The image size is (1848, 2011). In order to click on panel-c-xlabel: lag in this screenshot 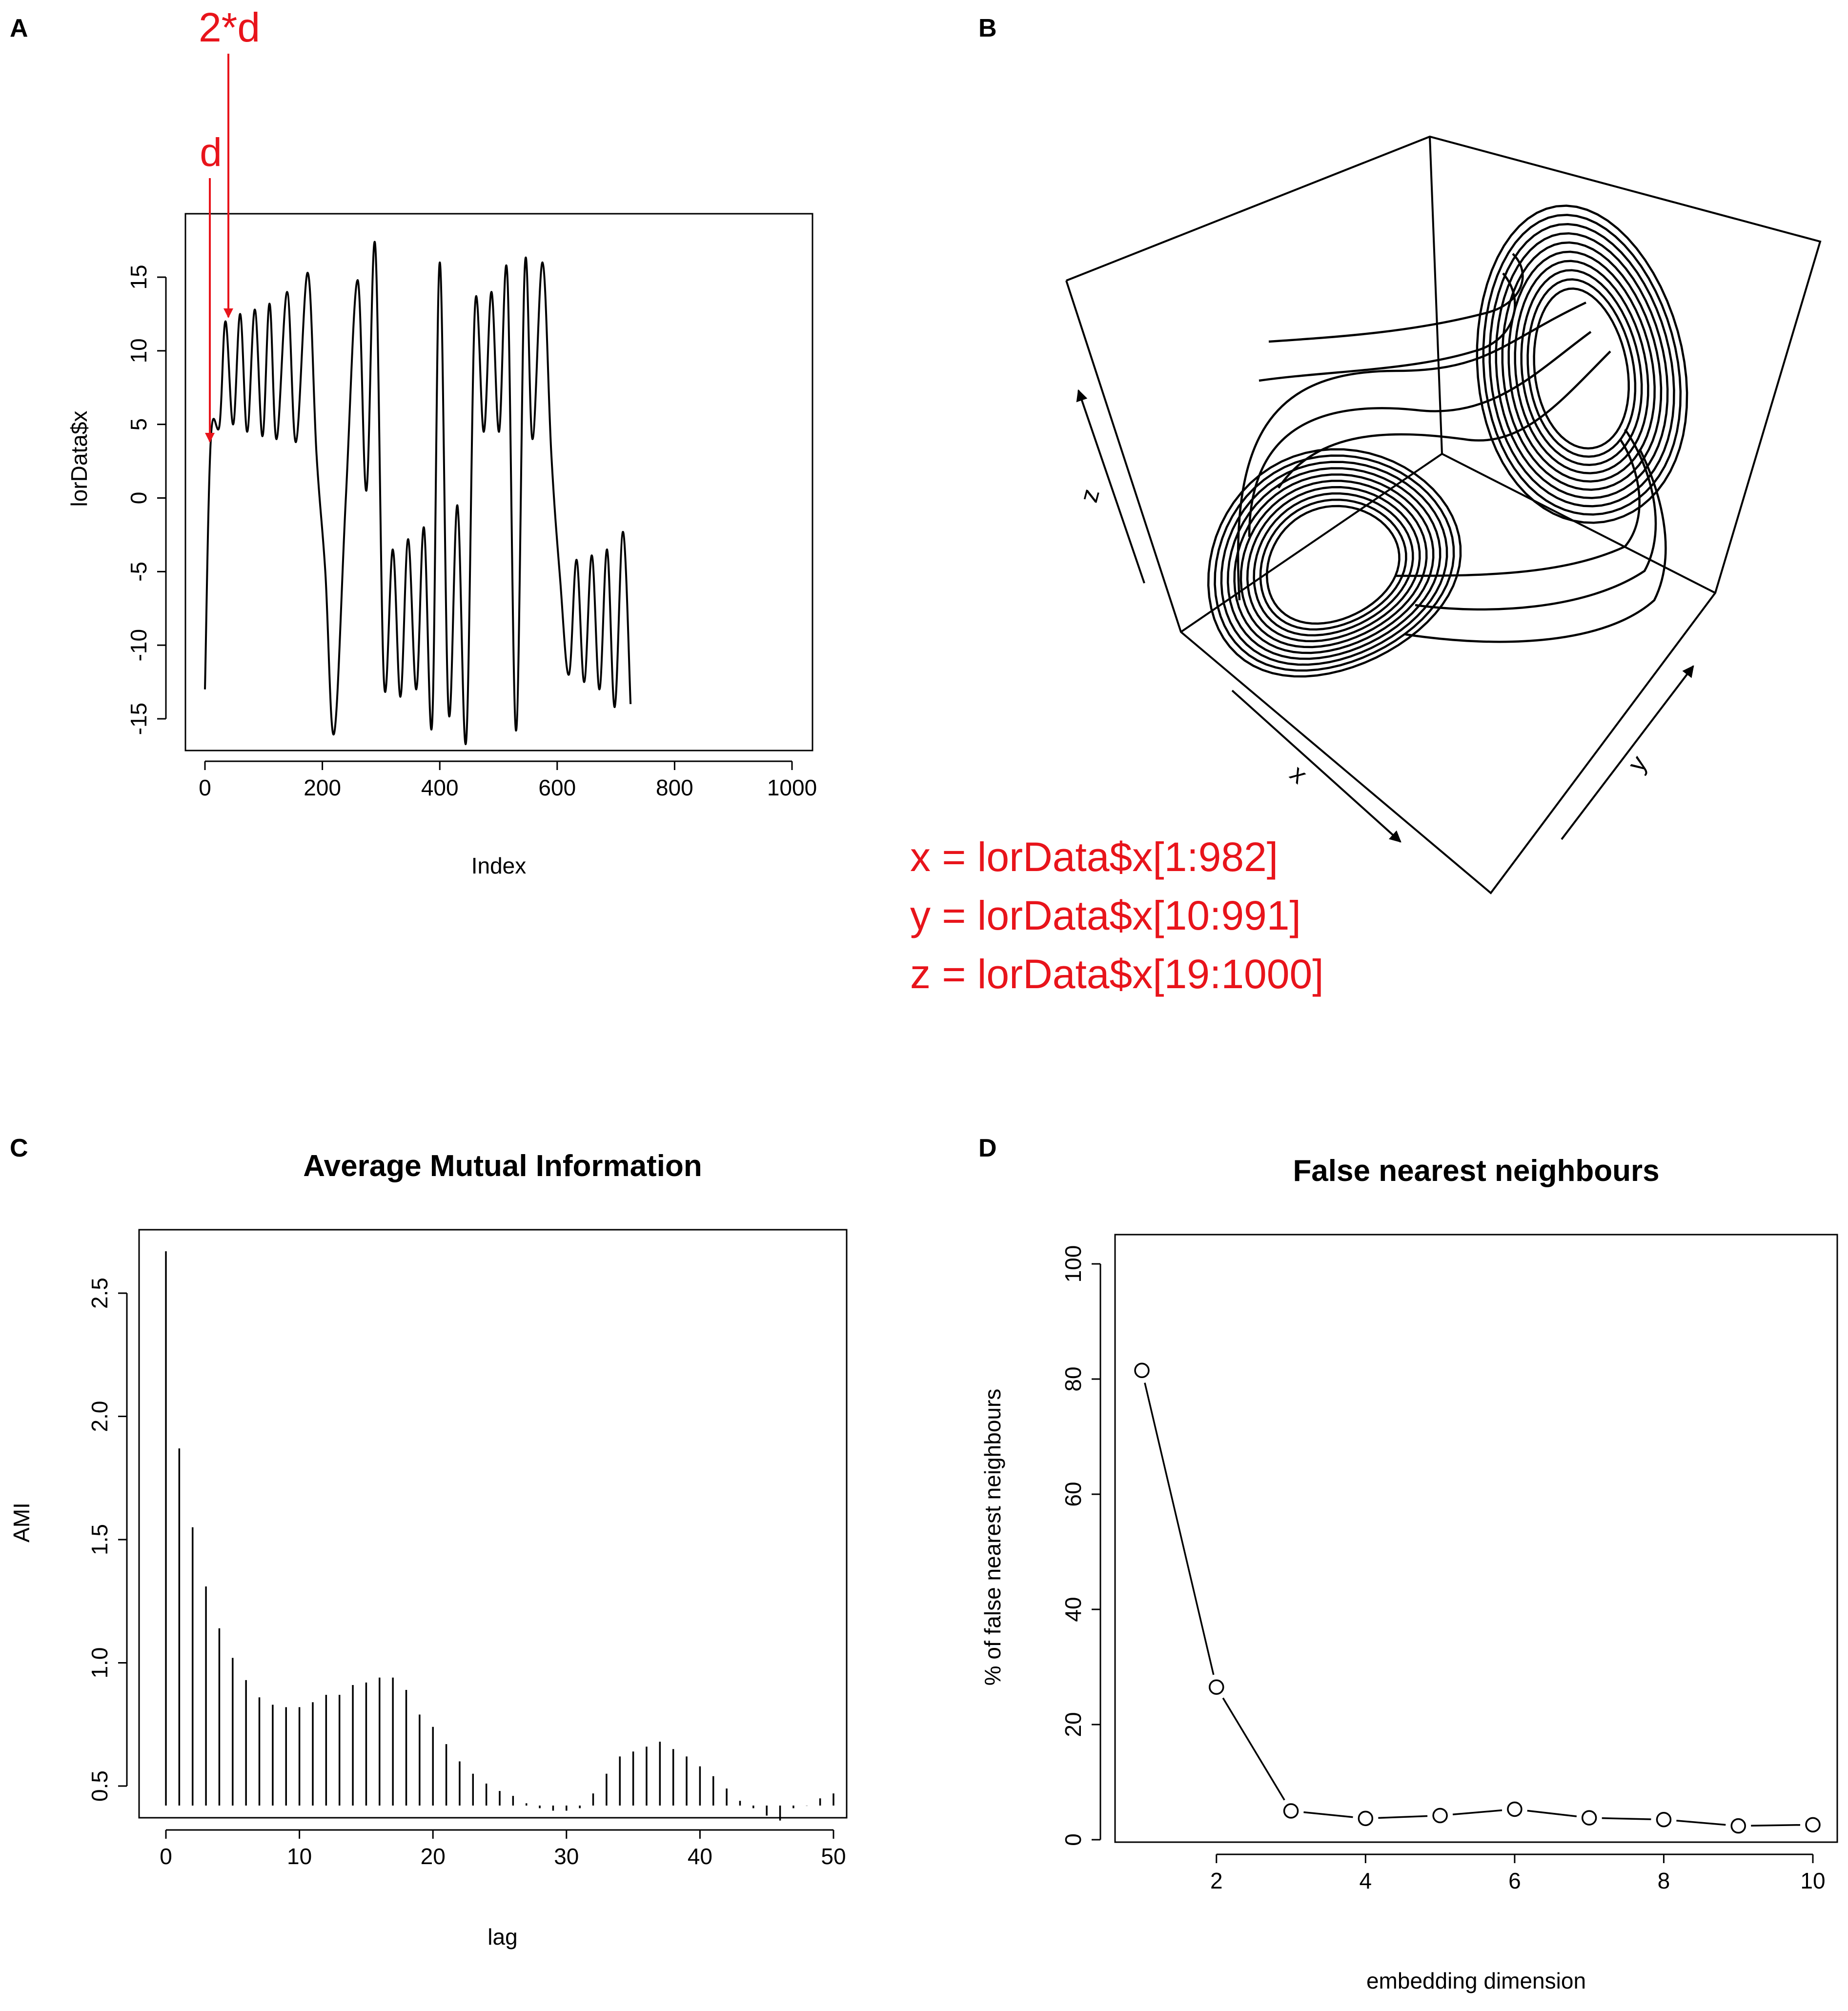, I will do `click(502, 1937)`.